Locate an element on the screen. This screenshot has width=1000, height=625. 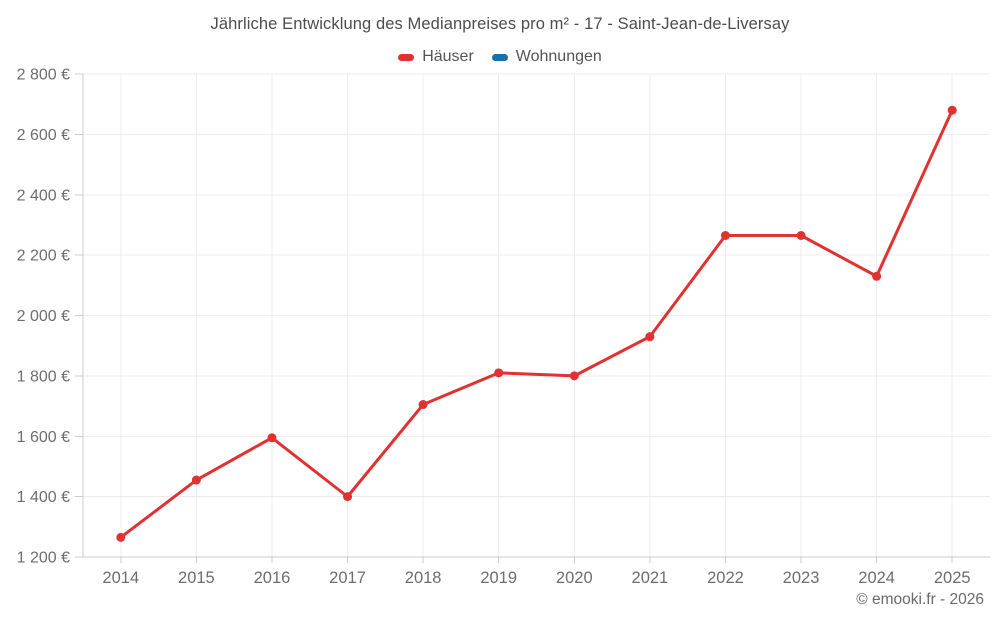
data-point-haeuser-2022 is located at coordinates (725, 236).